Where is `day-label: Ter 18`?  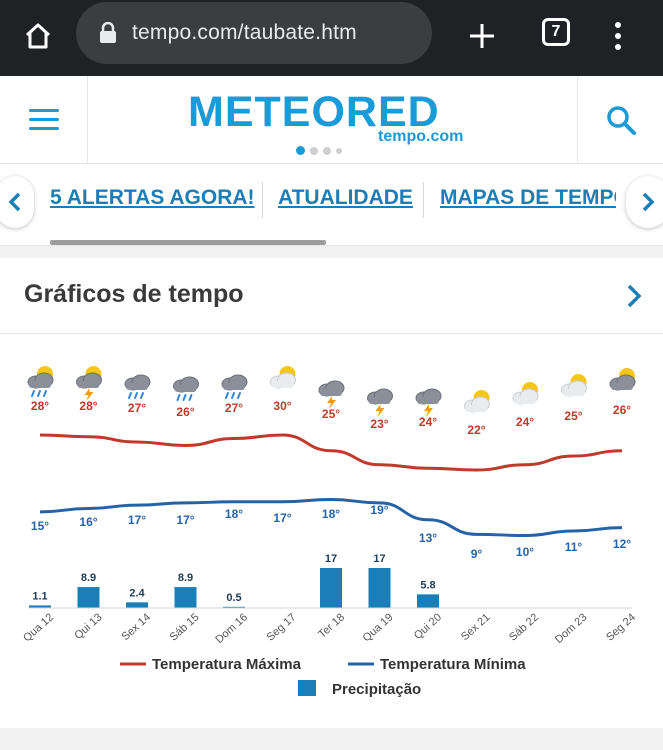 day-label: Ter 18 is located at coordinates (331, 625).